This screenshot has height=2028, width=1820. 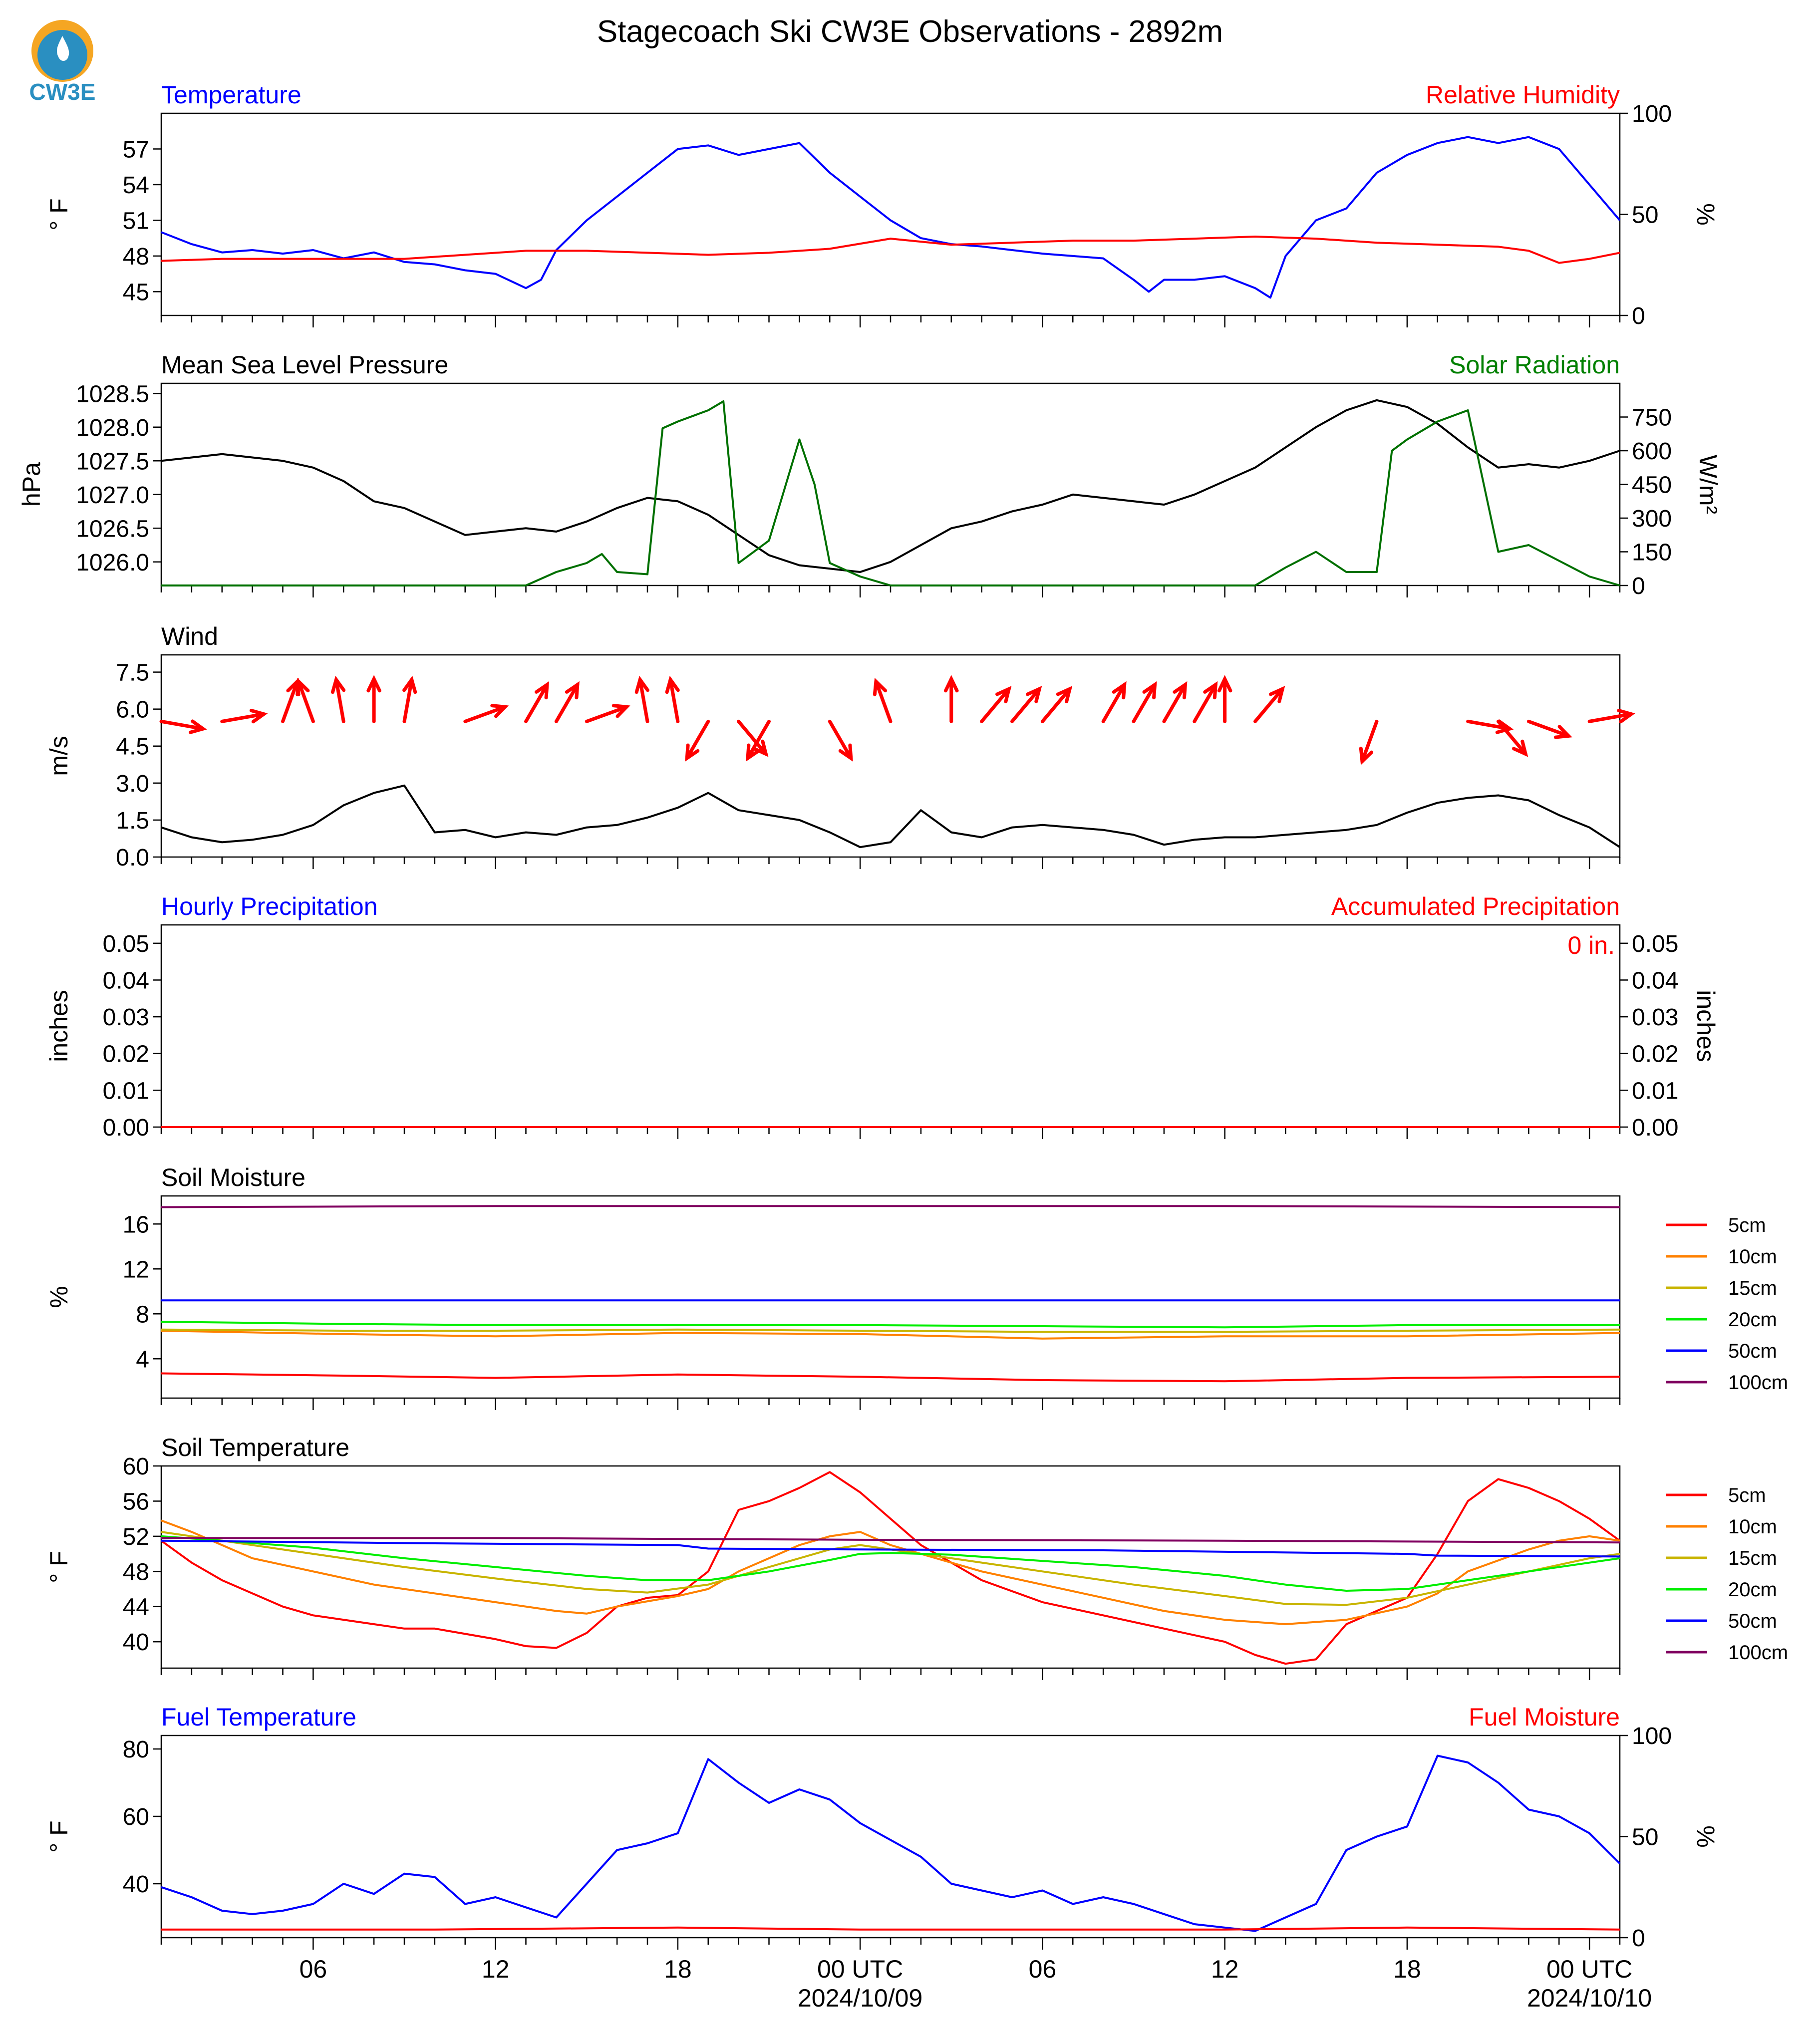 I want to click on left-title: Hourly Precipitation, so click(x=269, y=906).